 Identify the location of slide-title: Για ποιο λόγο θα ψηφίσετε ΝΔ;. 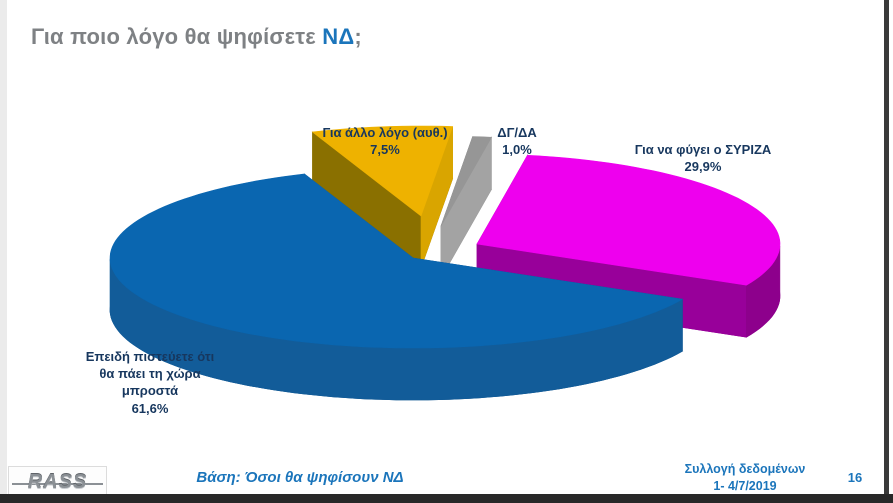
(196, 37).